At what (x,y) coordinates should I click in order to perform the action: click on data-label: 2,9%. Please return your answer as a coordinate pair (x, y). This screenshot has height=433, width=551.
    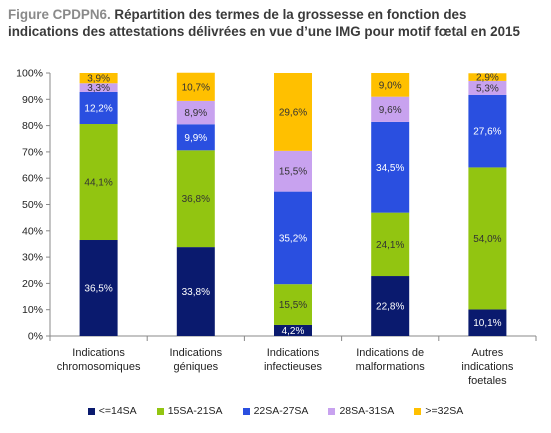
    Looking at the image, I should click on (487, 78).